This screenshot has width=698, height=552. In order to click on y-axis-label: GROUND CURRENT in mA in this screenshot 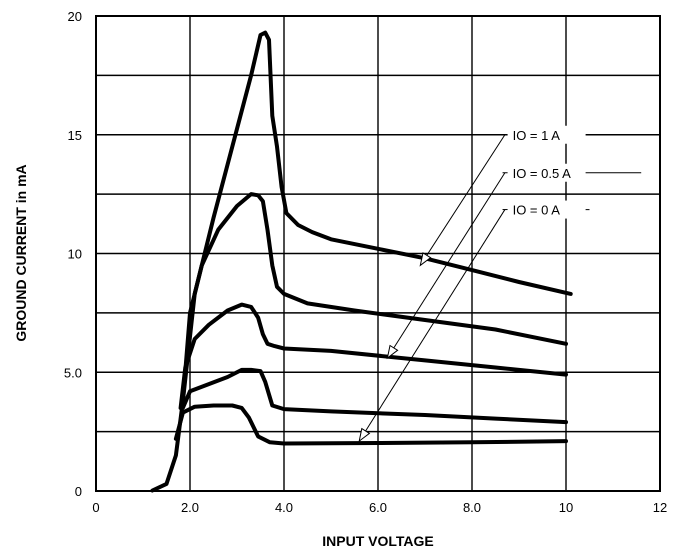, I will do `click(21, 252)`.